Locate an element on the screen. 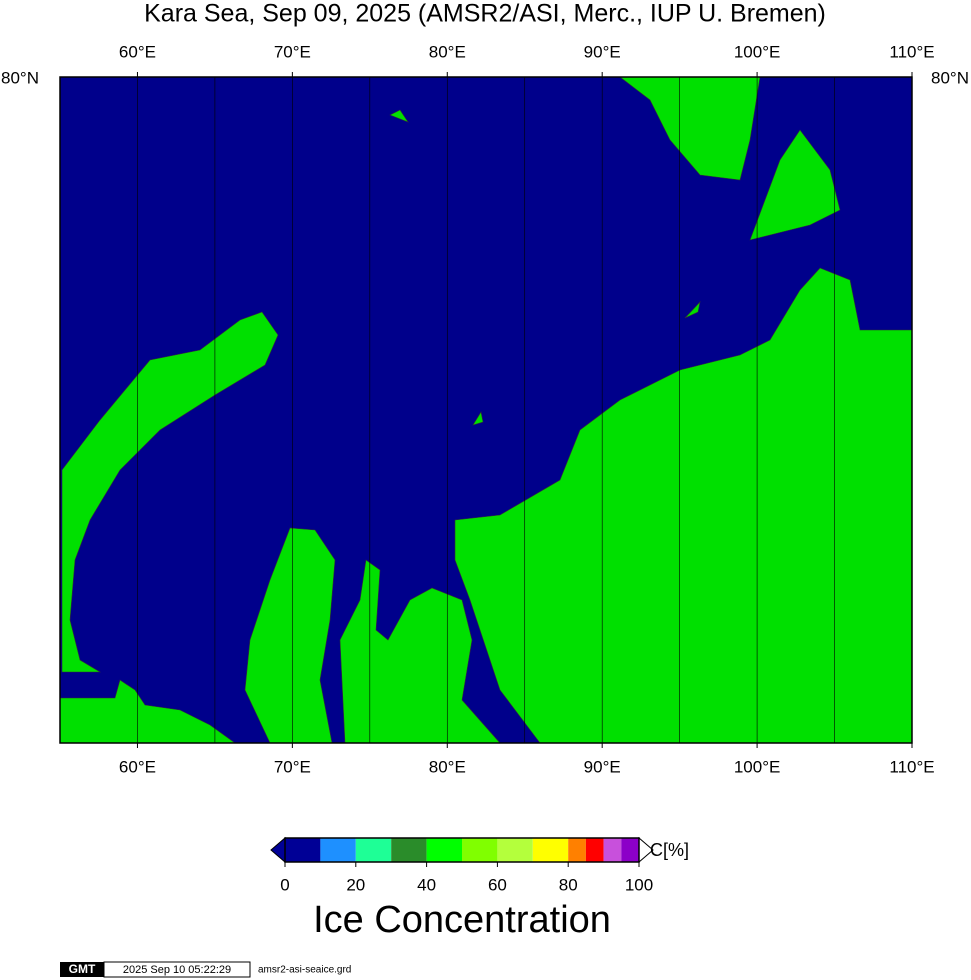 Image resolution: width=971 pixels, height=980 pixels. lon-label-top: 70°E is located at coordinates (292, 51).